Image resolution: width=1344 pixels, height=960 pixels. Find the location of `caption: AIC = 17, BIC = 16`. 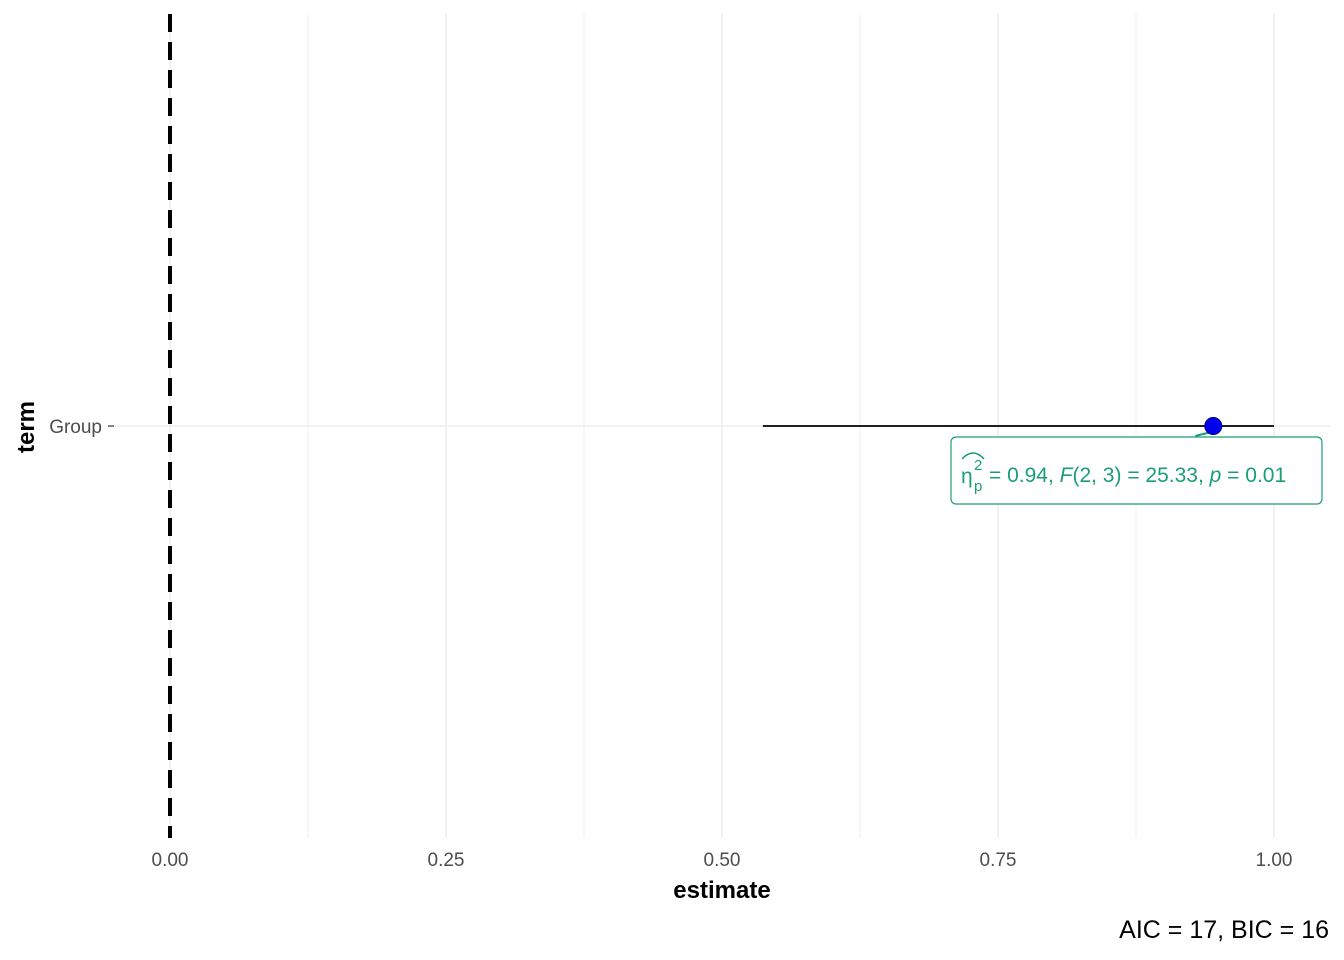

caption: AIC = 17, BIC = 16 is located at coordinates (1224, 930).